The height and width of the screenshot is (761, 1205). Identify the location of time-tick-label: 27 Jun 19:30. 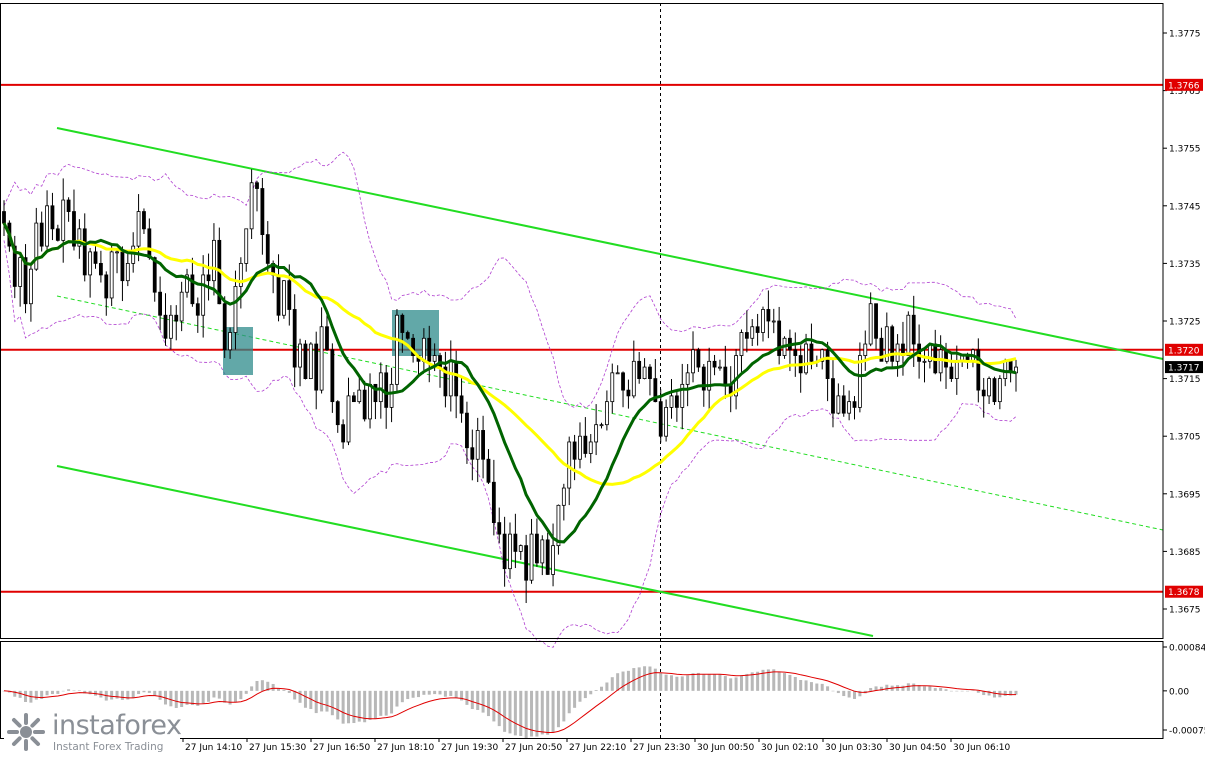
(469, 748).